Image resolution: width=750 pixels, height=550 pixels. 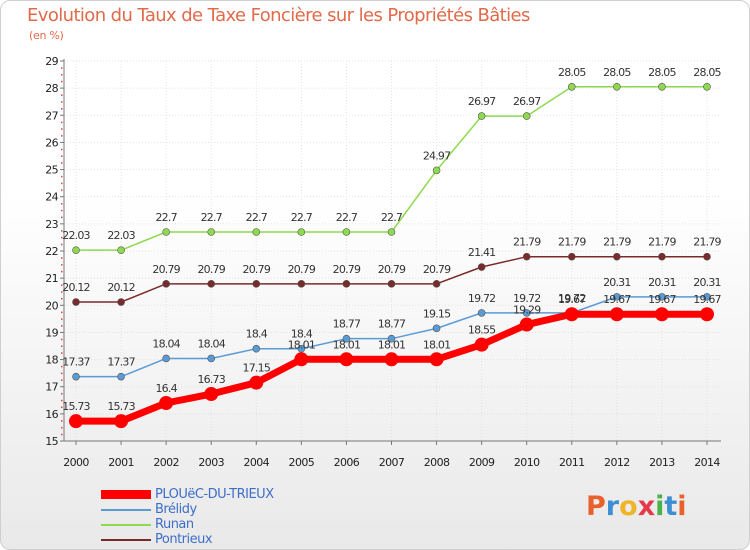 What do you see at coordinates (392, 344) in the screenshot?
I see `data-label: 18.01` at bounding box center [392, 344].